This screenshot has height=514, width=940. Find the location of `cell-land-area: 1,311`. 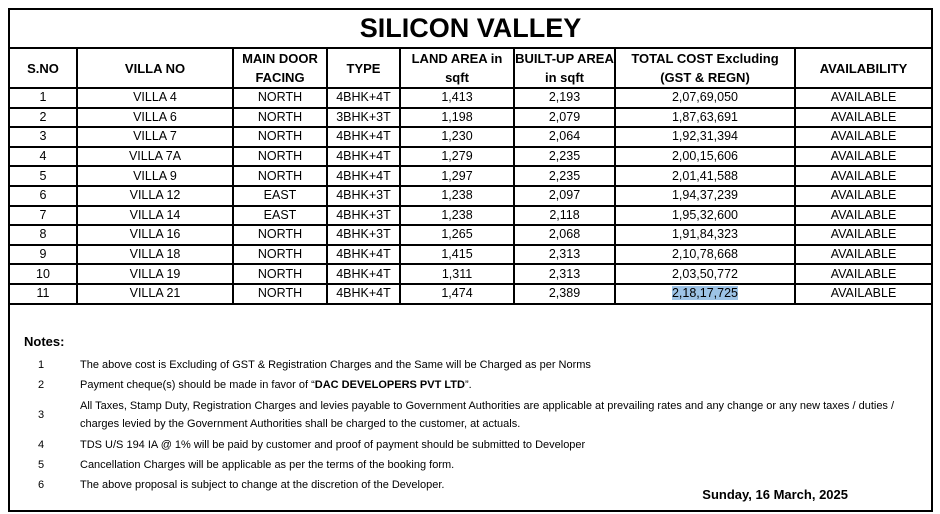

cell-land-area: 1,311 is located at coordinates (457, 274).